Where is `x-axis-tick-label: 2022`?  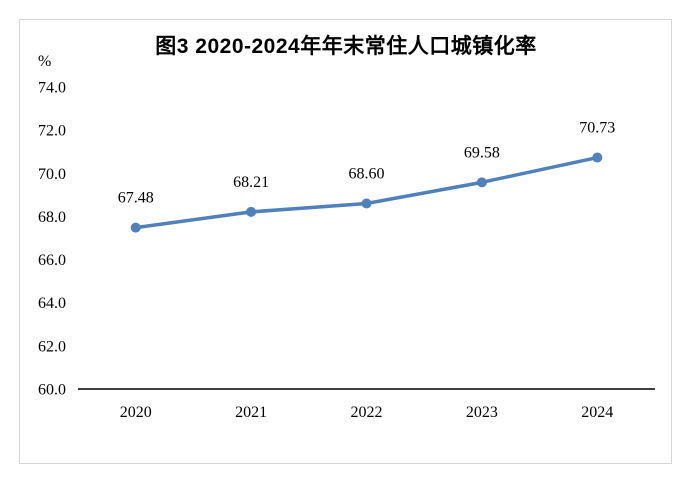
x-axis-tick-label: 2022 is located at coordinates (367, 412).